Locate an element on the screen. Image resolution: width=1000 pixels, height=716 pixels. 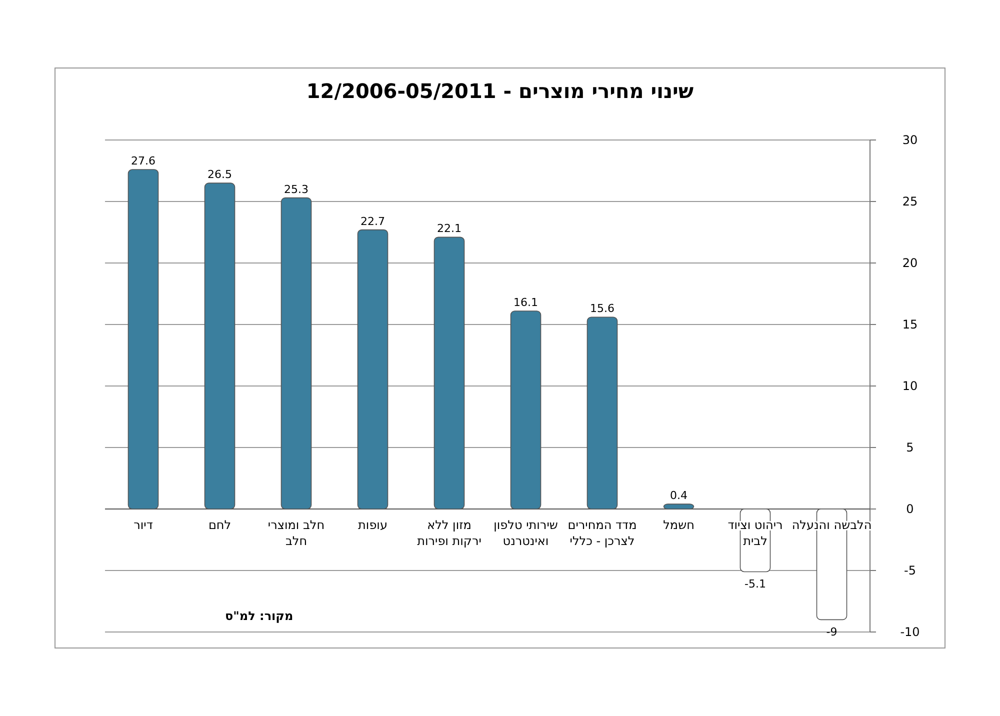
chart-title: שינוי מחירי מוצרים - 12/2006-05/2011 is located at coordinates (500, 91).